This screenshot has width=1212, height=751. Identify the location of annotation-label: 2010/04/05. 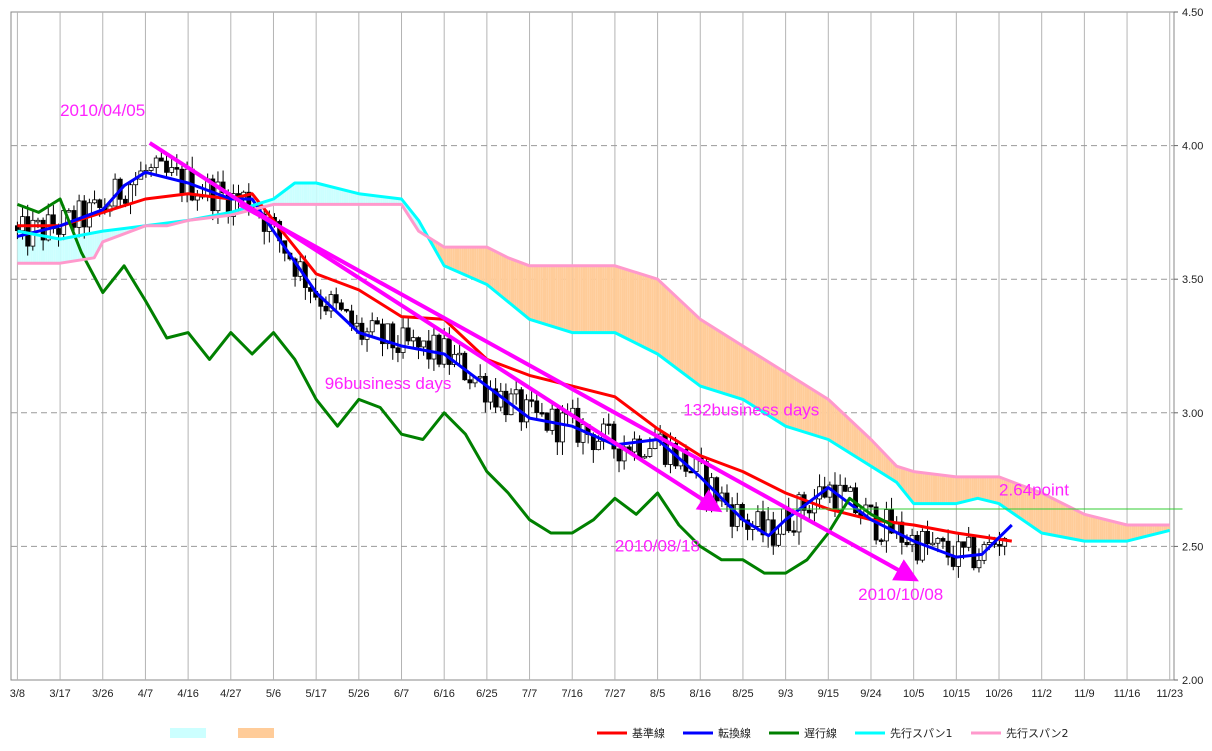
(102, 110).